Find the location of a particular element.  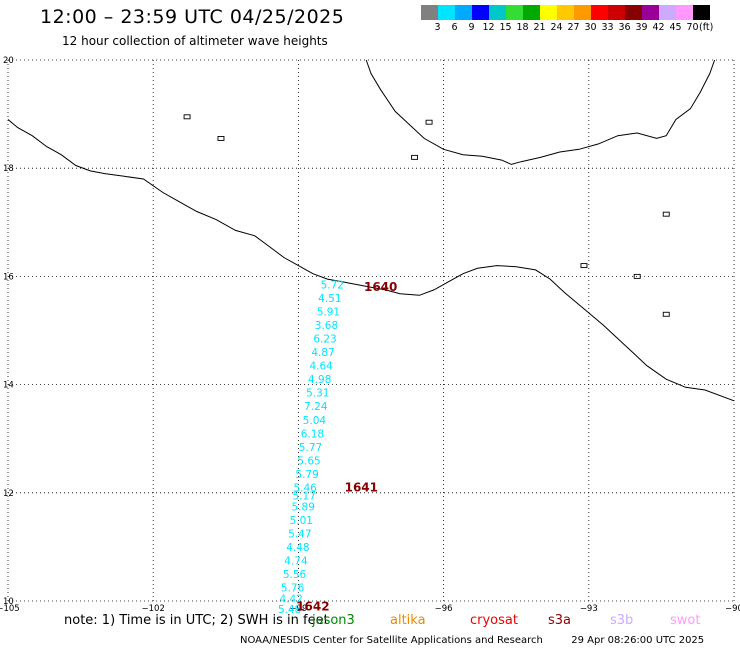

swh-value: 5.89 is located at coordinates (303, 507).